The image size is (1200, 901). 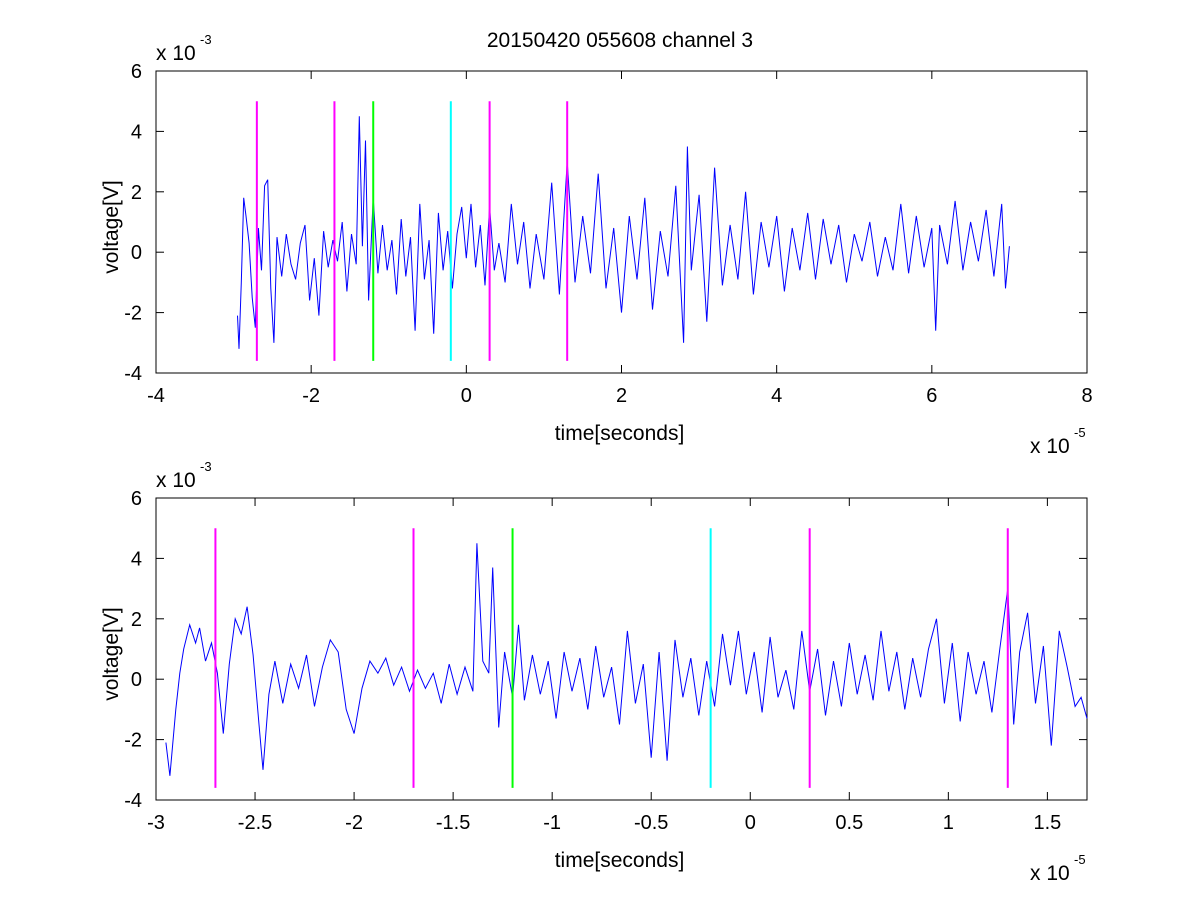 I want to click on figure-title: 20150420 055608 channel 3, so click(x=620, y=40).